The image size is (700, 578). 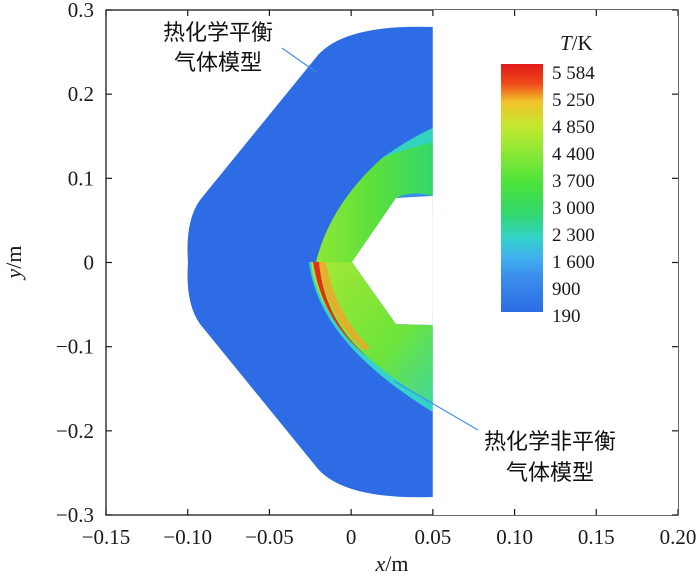 I want to click on colorbar-label: 900, so click(x=566, y=289).